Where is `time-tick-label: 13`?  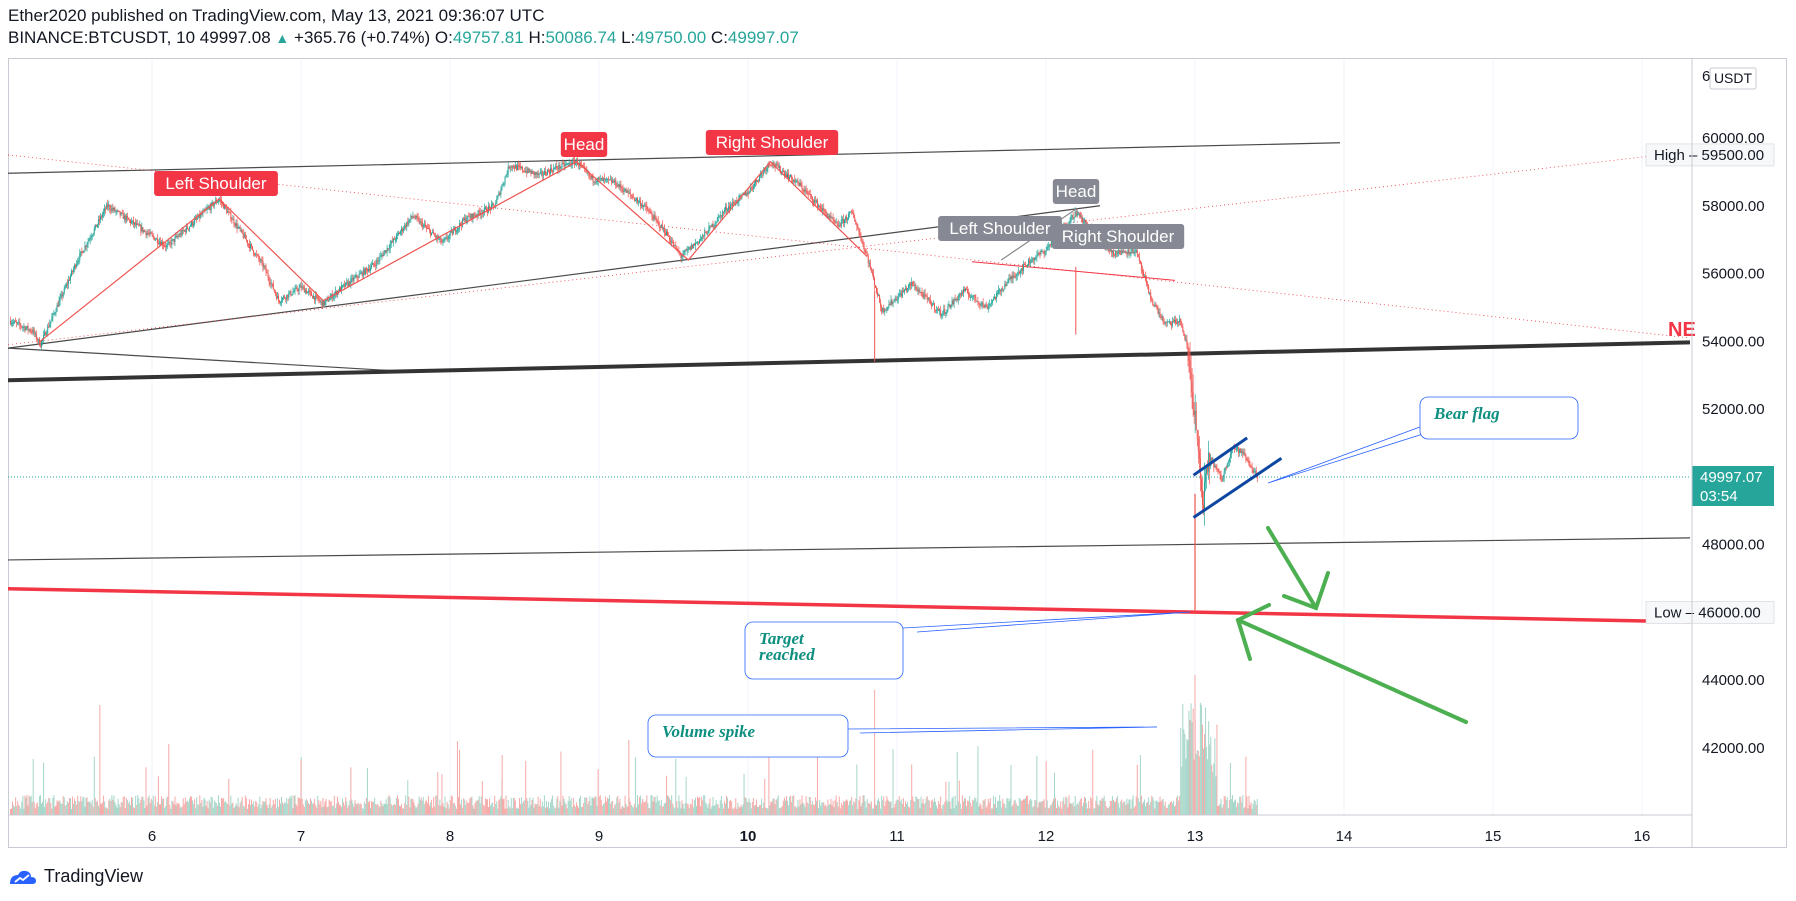 time-tick-label: 13 is located at coordinates (1195, 836).